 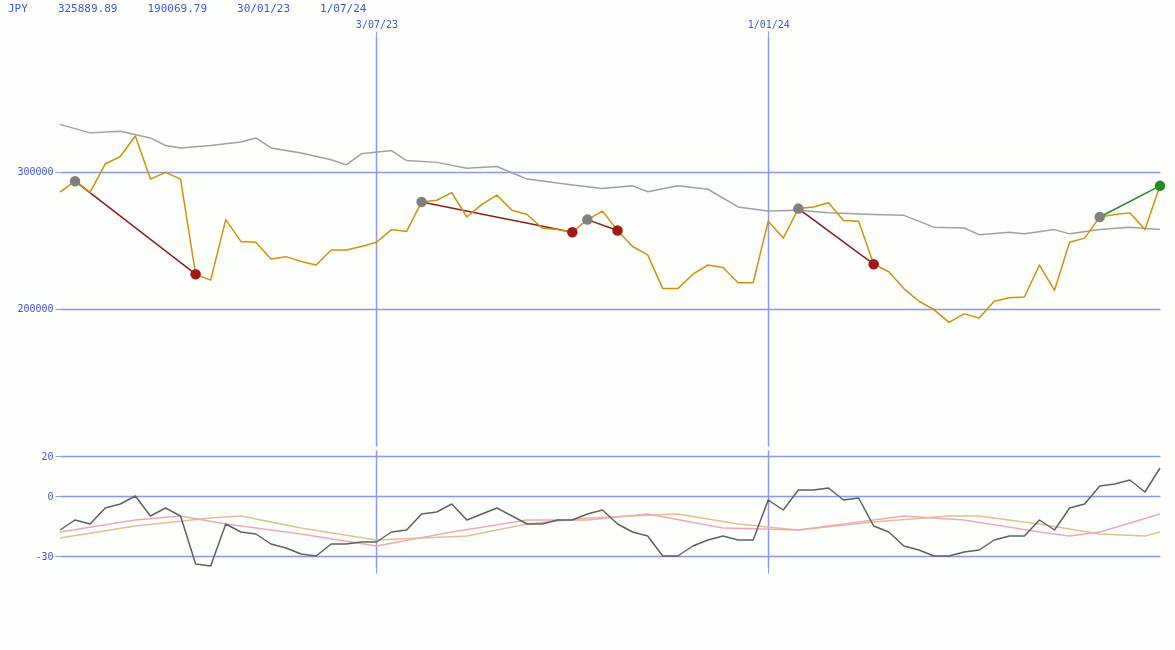 I want to click on x-tick-label: 3/07/23, so click(x=377, y=24).